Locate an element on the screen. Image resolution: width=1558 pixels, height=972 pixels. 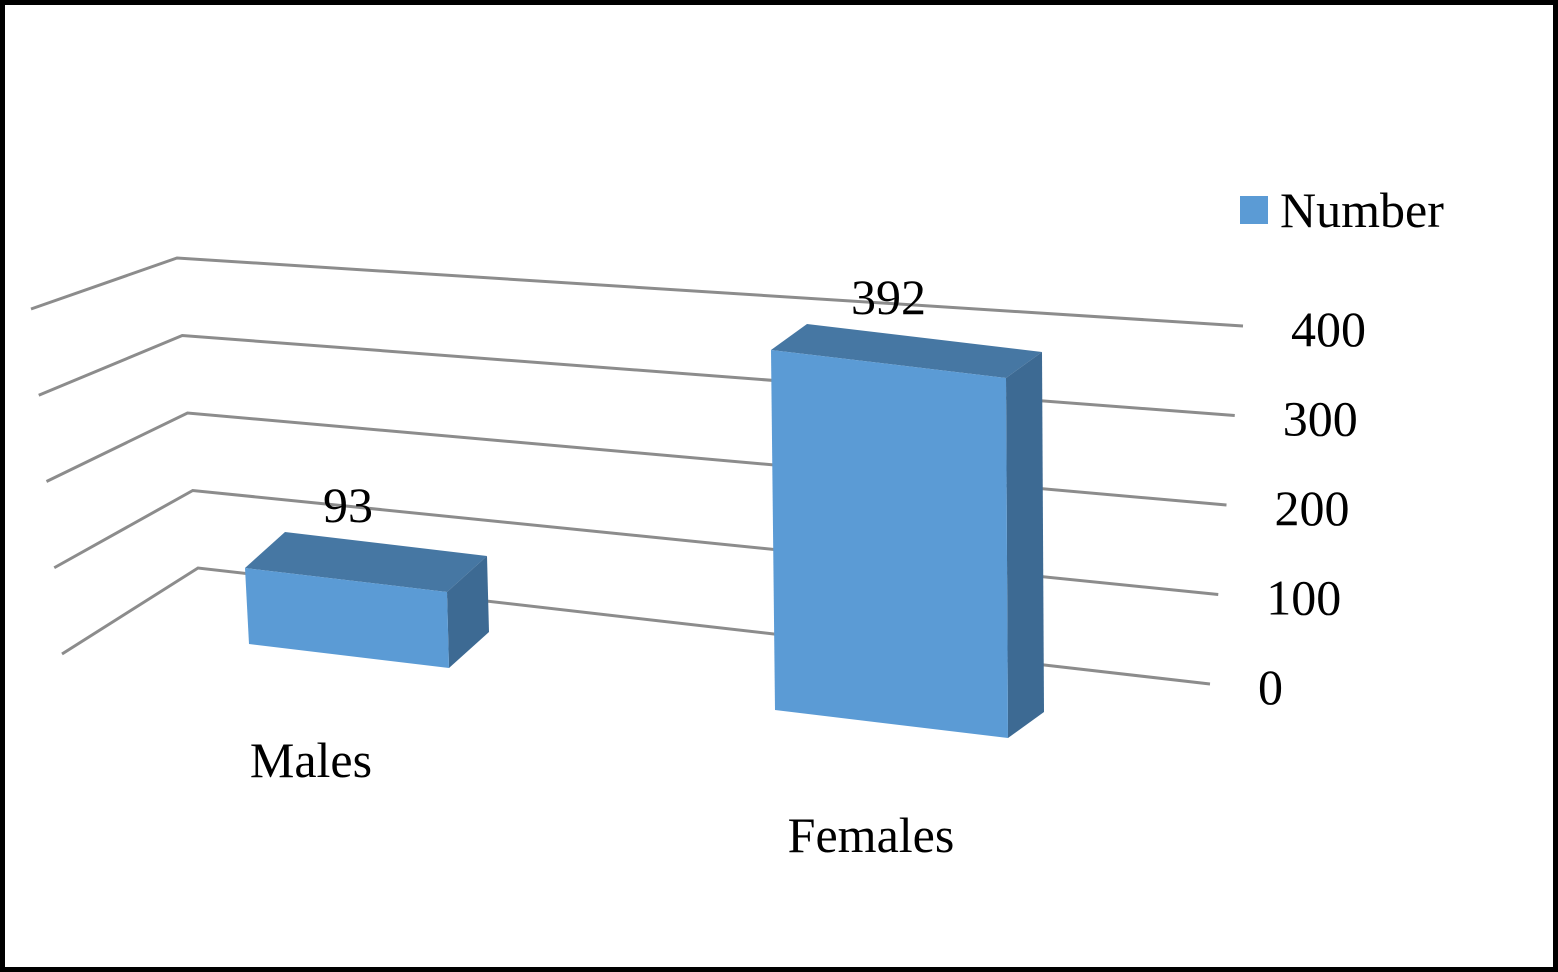
bar-females is located at coordinates (889, 544).